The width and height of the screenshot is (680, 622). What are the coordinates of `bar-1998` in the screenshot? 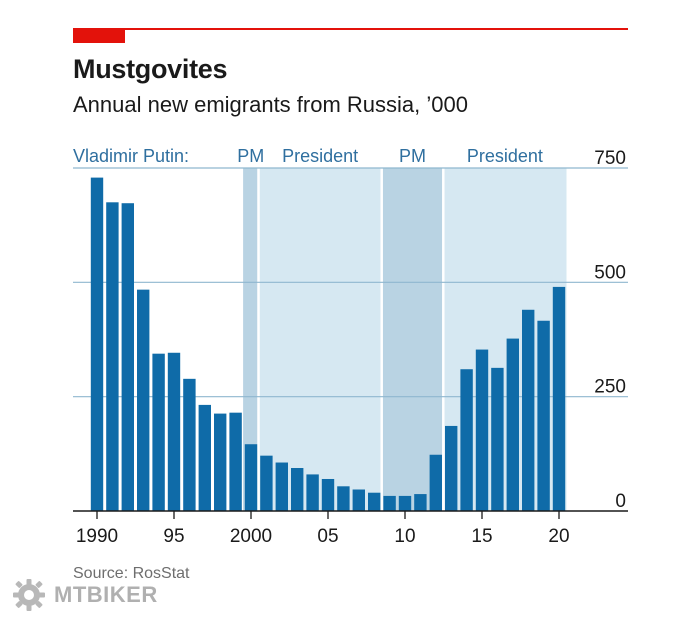 It's located at (220, 462).